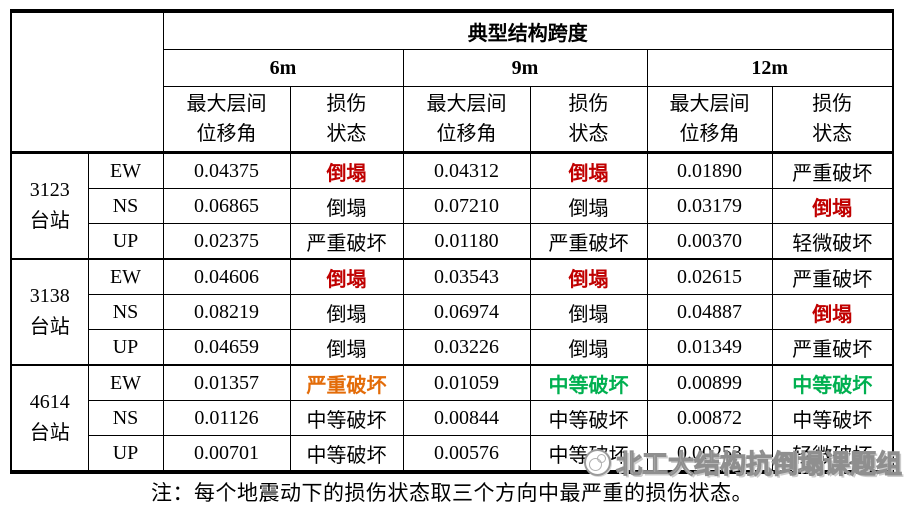  What do you see at coordinates (452, 68) in the screenshot?
I see `header-row-span-values: 6m 9m 12m` at bounding box center [452, 68].